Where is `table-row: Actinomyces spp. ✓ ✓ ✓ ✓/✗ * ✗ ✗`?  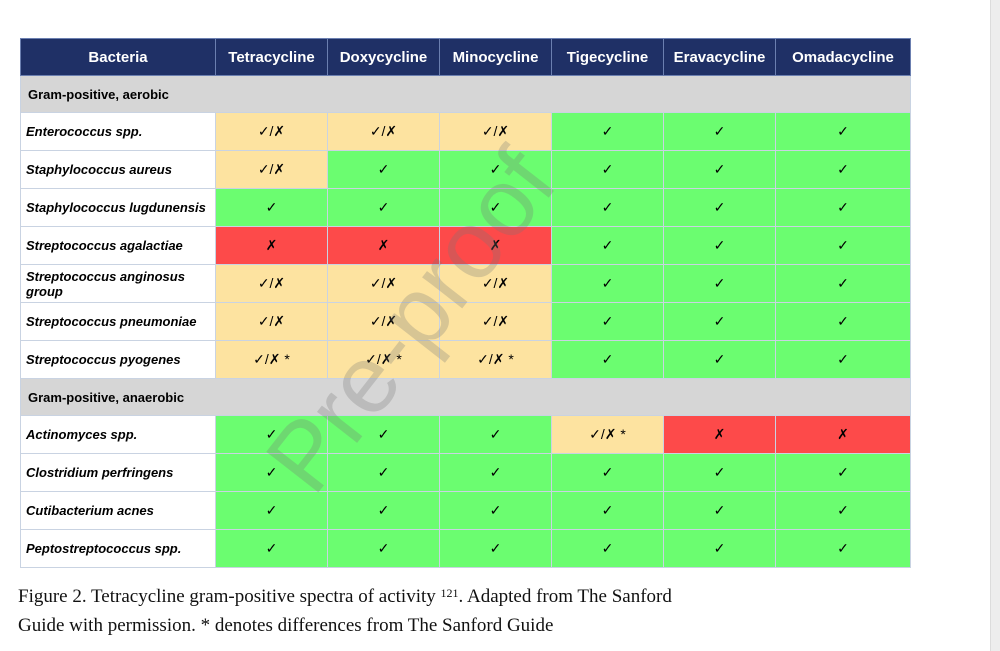
table-row: Actinomyces spp. ✓ ✓ ✓ ✓/✗ * ✗ ✗ is located at coordinates (465, 434).